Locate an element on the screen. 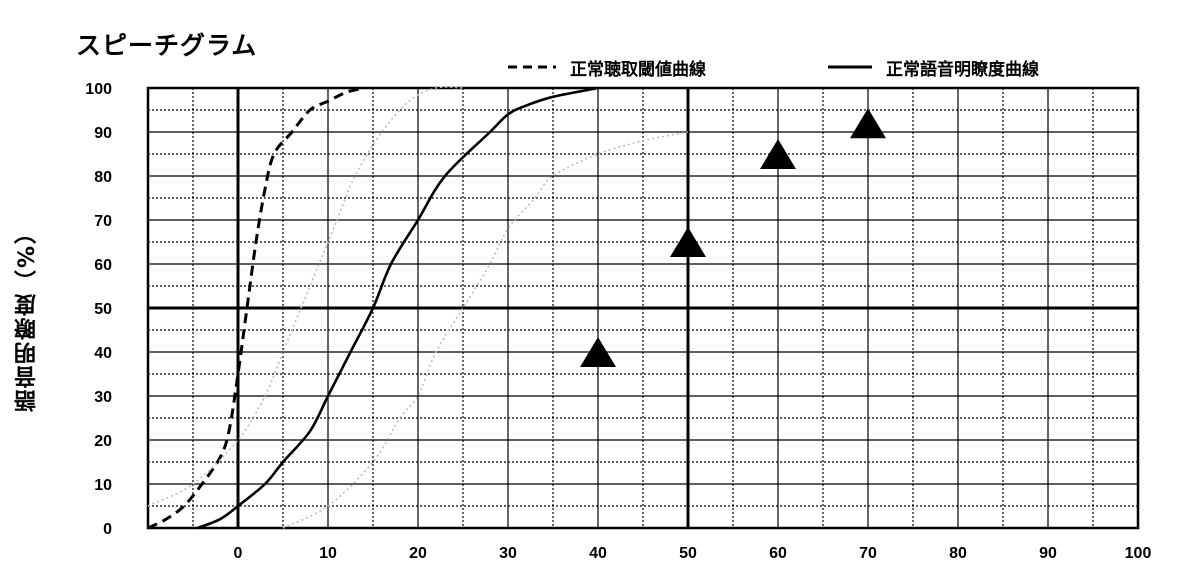 The height and width of the screenshot is (578, 1178). y-tick-label: 50 is located at coordinates (103, 309).